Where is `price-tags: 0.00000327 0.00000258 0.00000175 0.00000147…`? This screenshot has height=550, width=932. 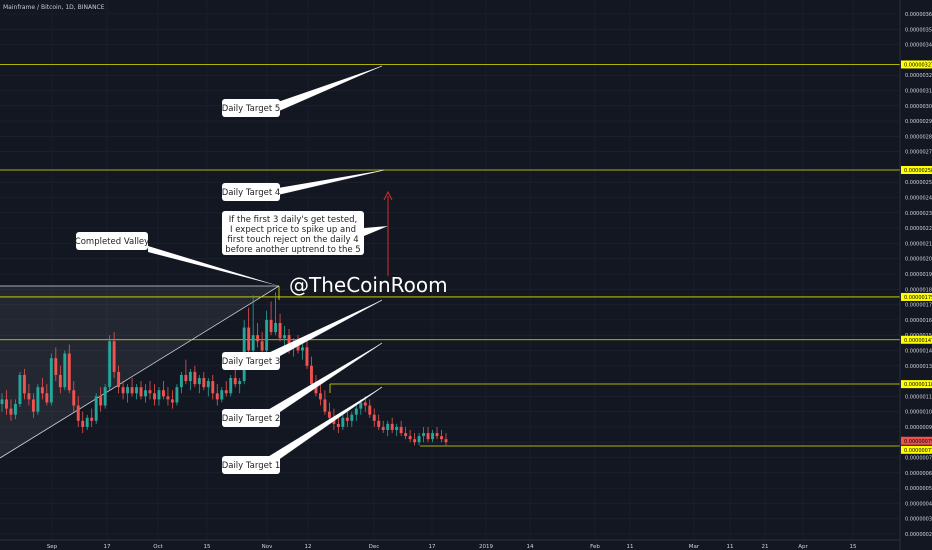
price-tags: 0.00000327 0.00000258 0.00000175 0.00000147… is located at coordinates (916, 257).